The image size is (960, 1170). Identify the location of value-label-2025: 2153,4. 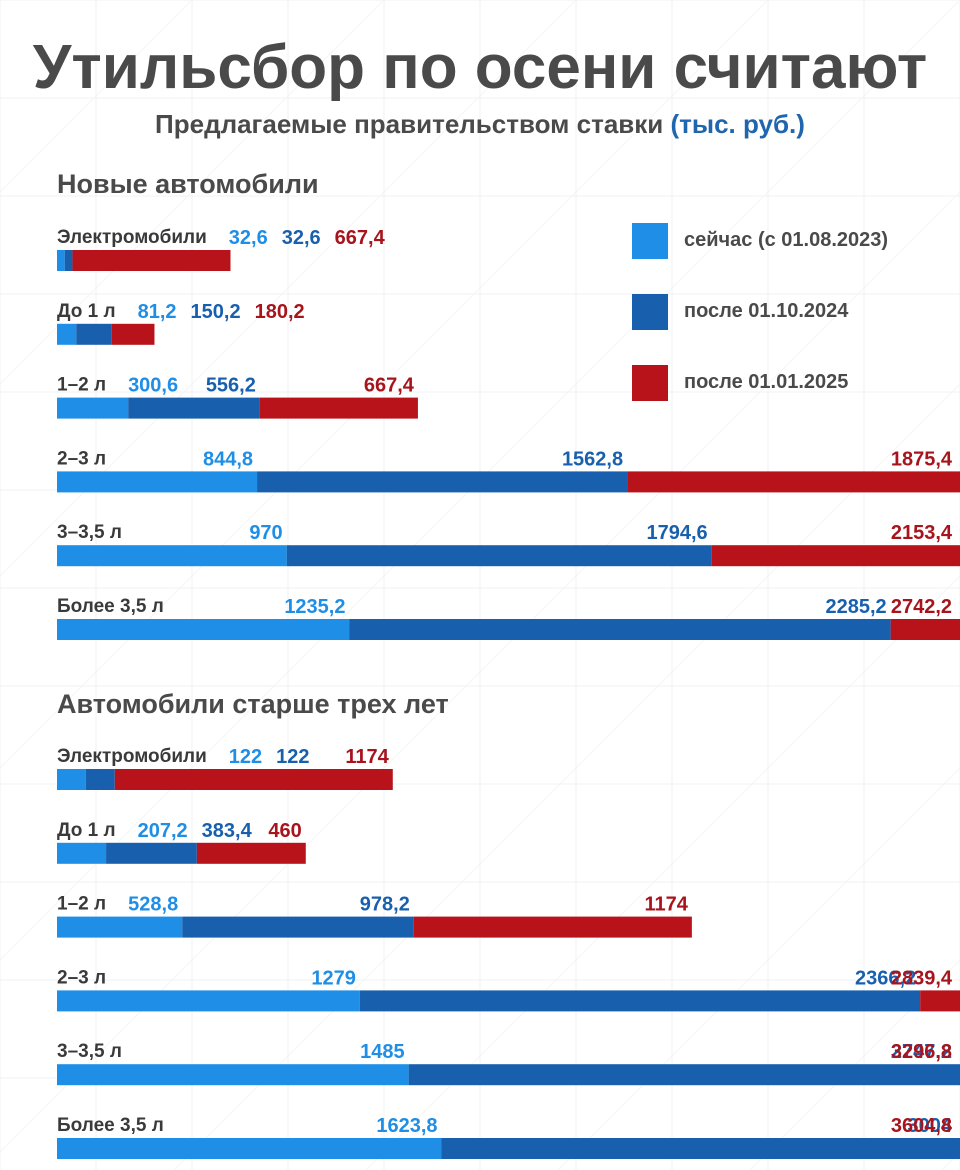
(922, 533).